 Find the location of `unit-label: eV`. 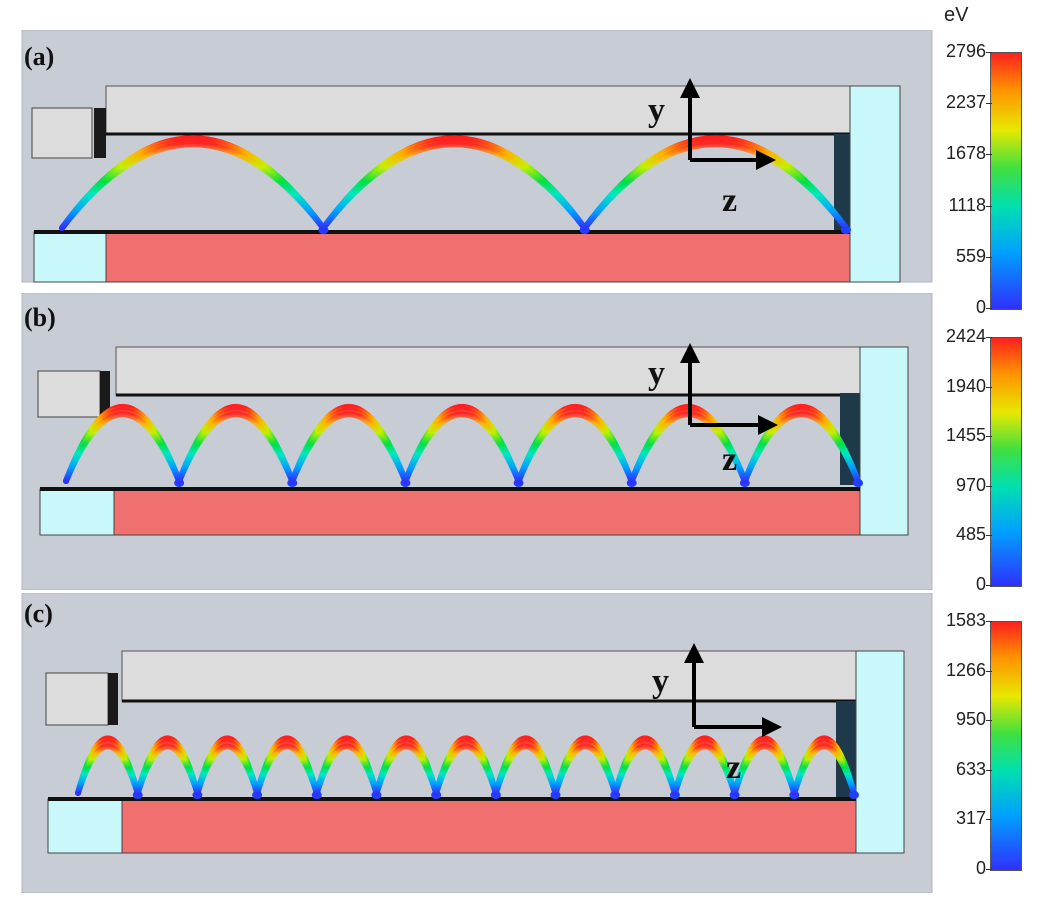

unit-label: eV is located at coordinates (956, 15).